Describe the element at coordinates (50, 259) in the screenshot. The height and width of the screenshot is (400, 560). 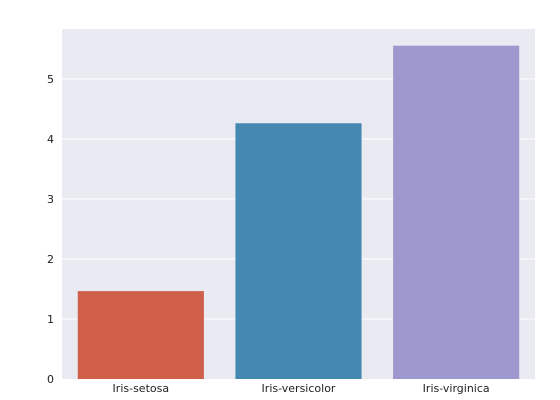
I see `y-tick-label: 2` at that location.